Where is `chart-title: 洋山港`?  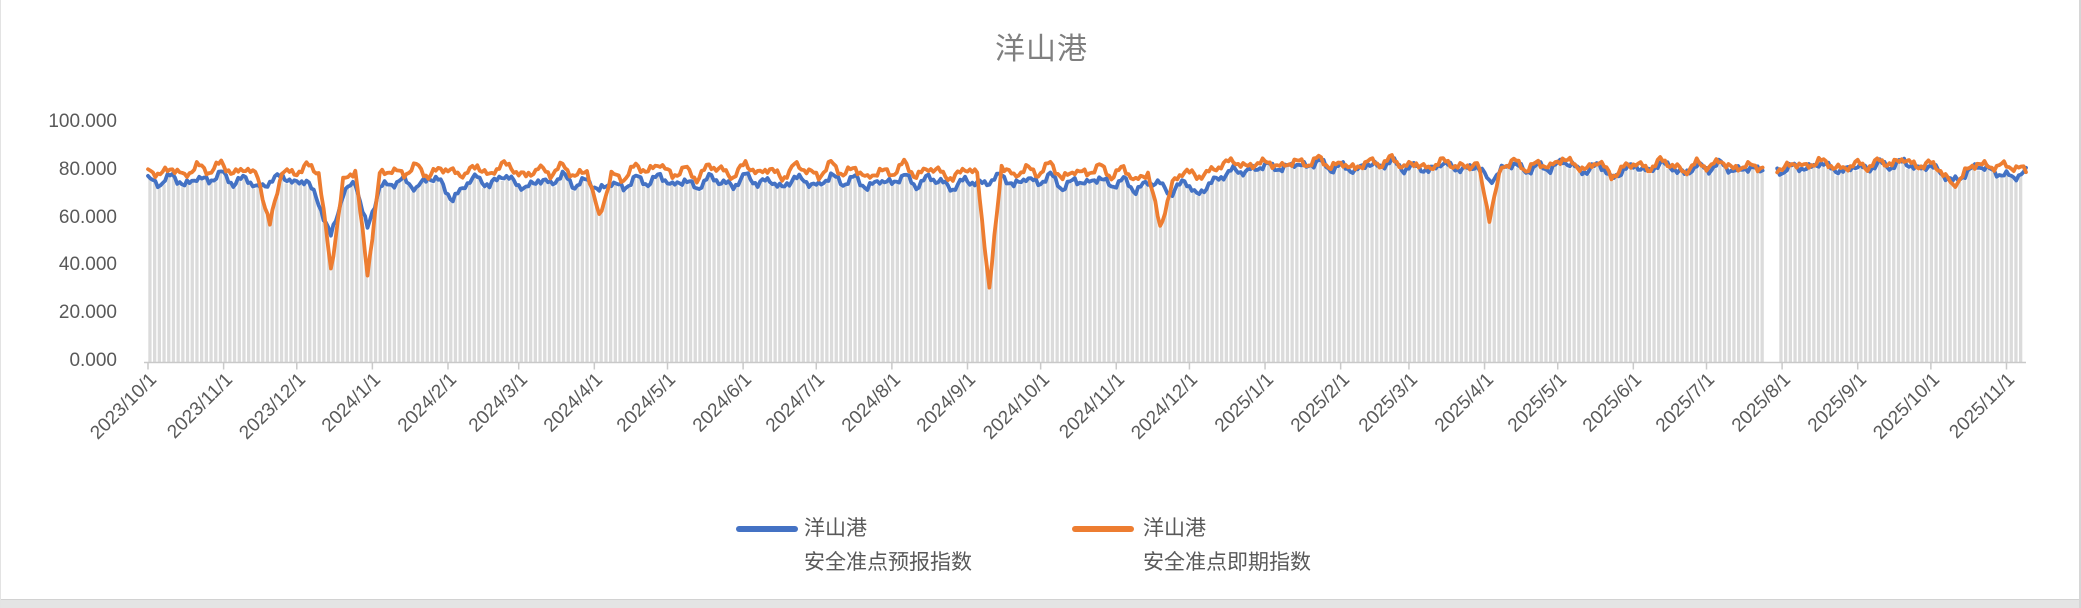 chart-title: 洋山港 is located at coordinates (1041, 49).